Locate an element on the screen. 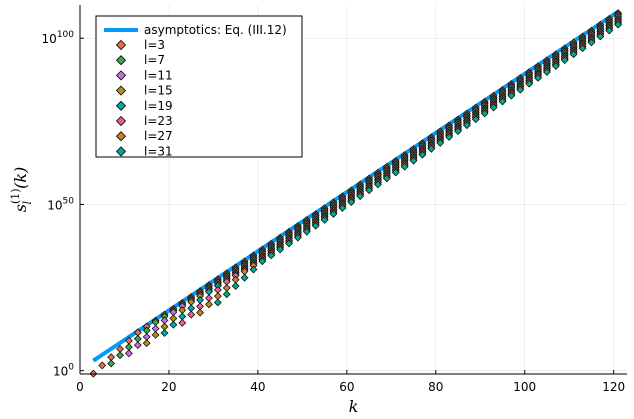  y-axis-title-text: s(1)l(k) is located at coordinates (21, 190).